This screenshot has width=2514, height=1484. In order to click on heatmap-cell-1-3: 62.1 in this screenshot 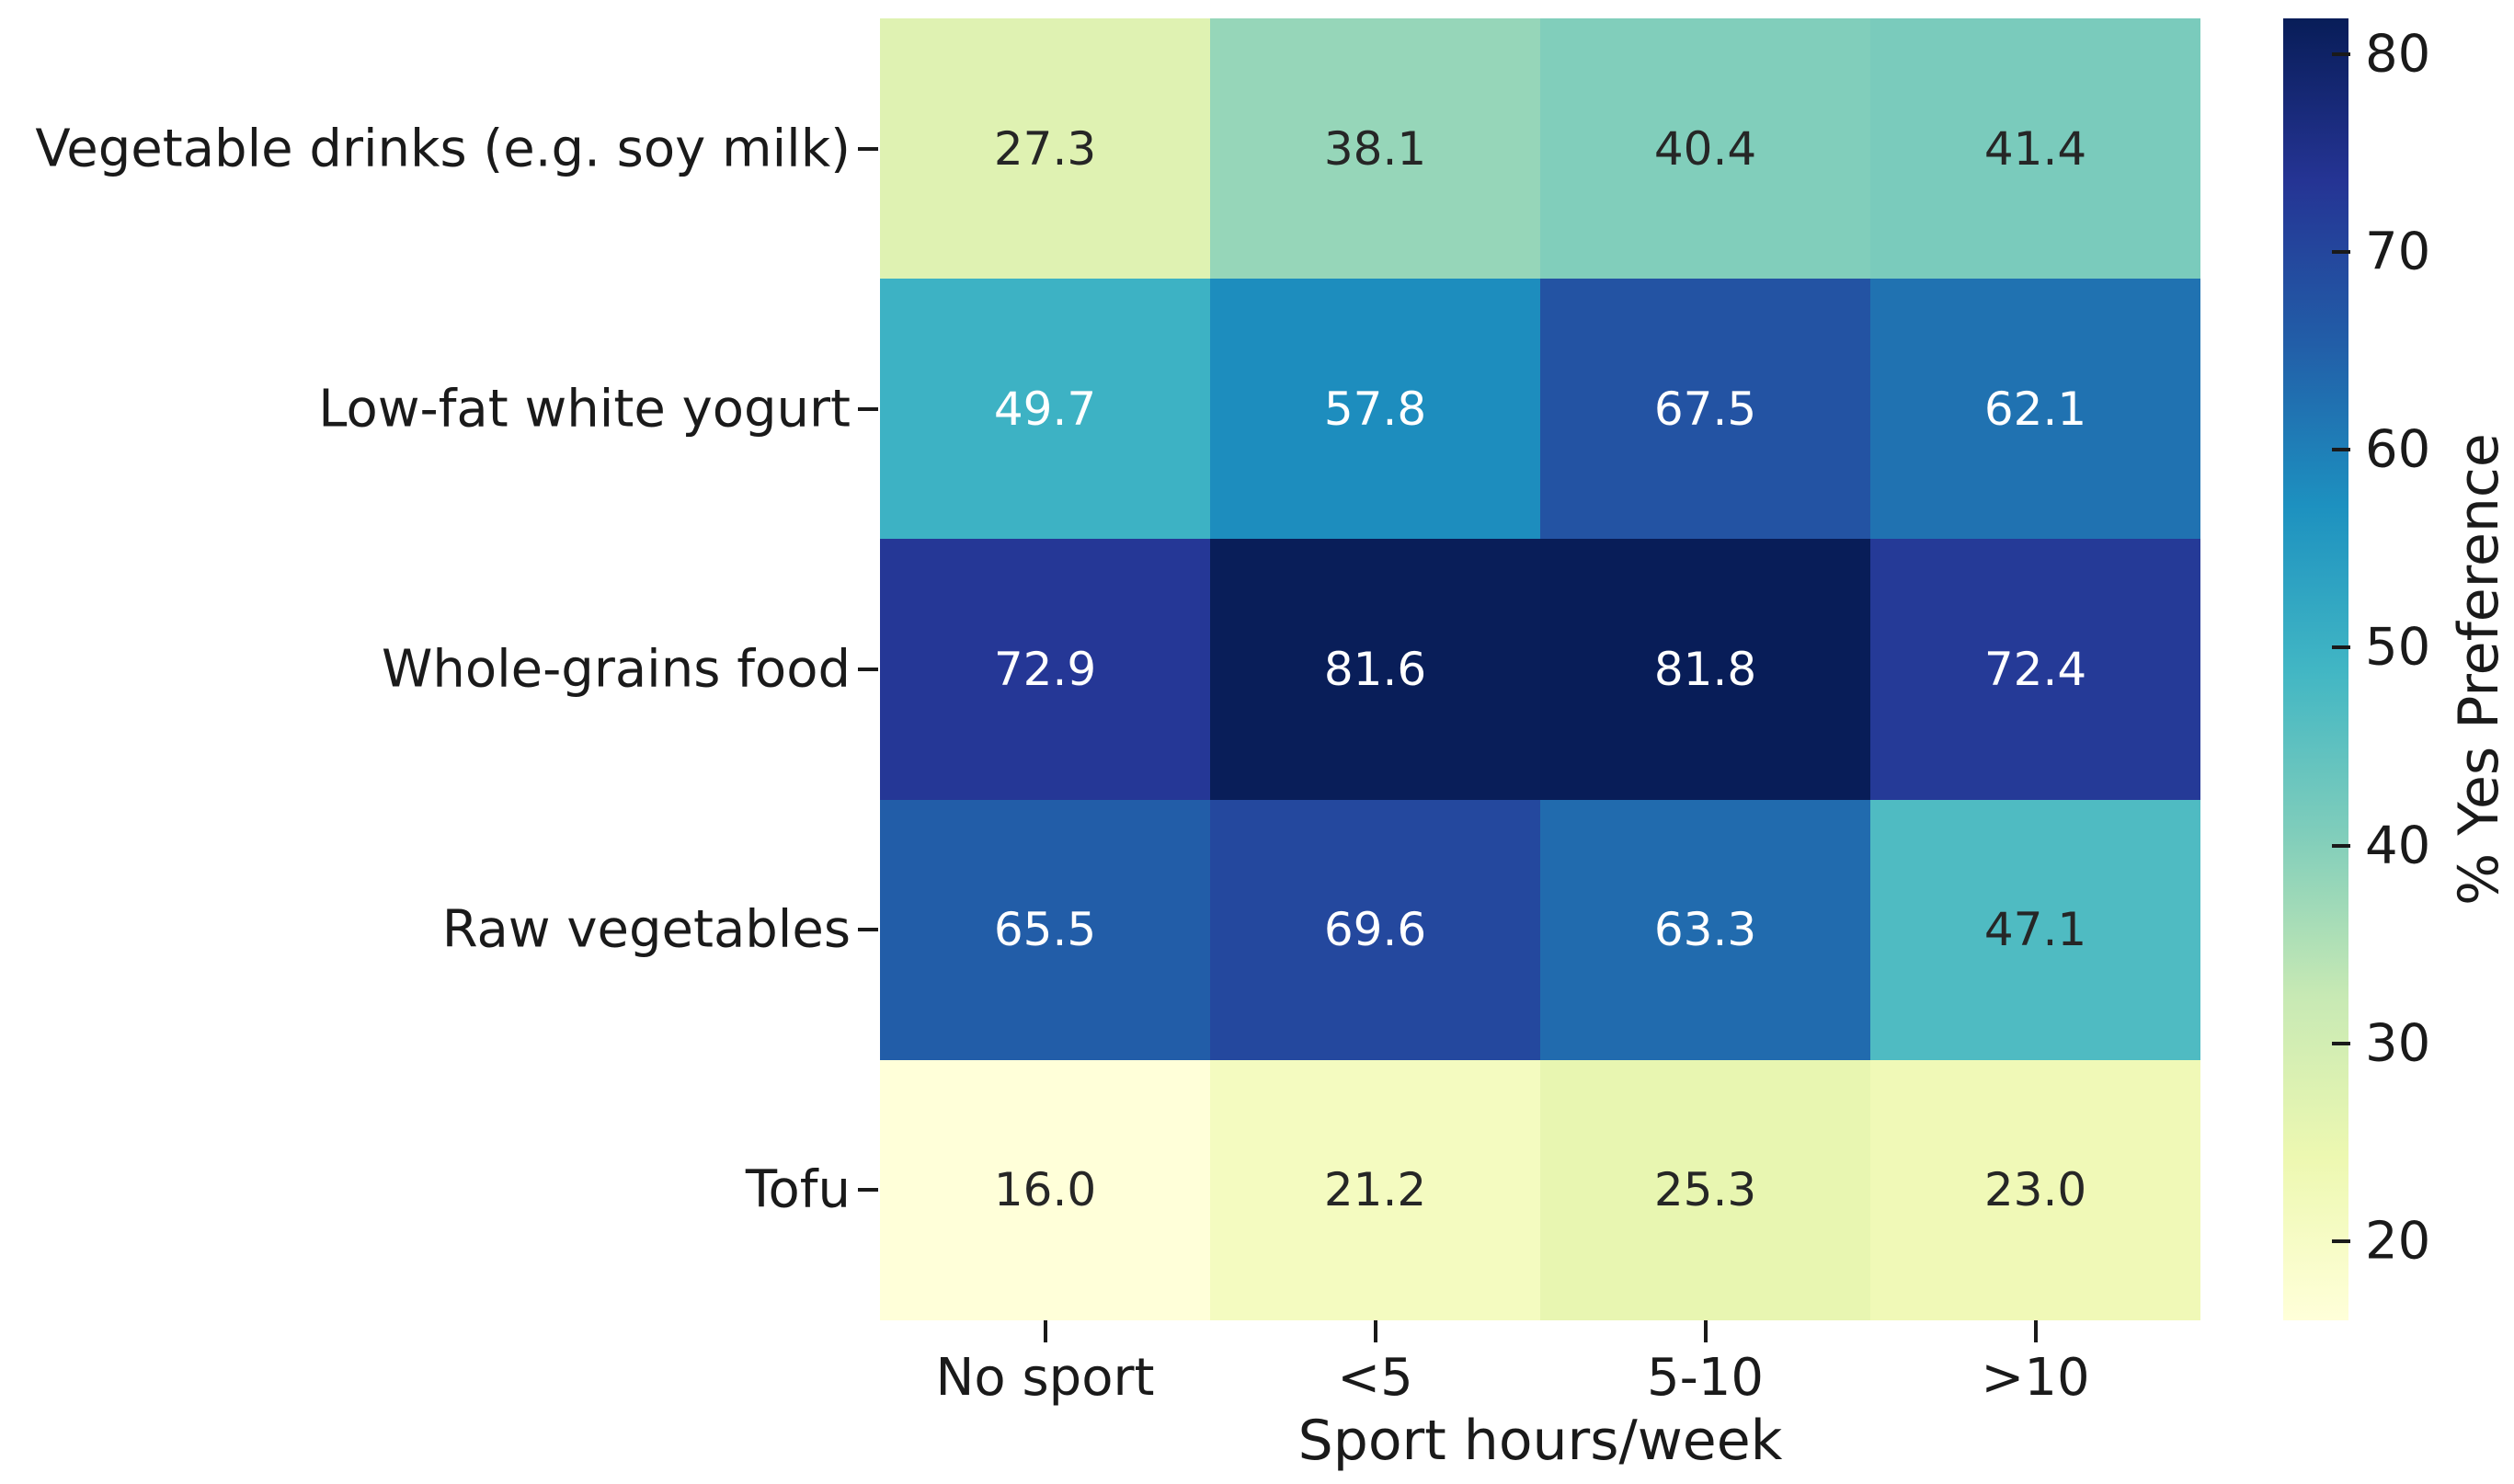, I will do `click(2035, 409)`.